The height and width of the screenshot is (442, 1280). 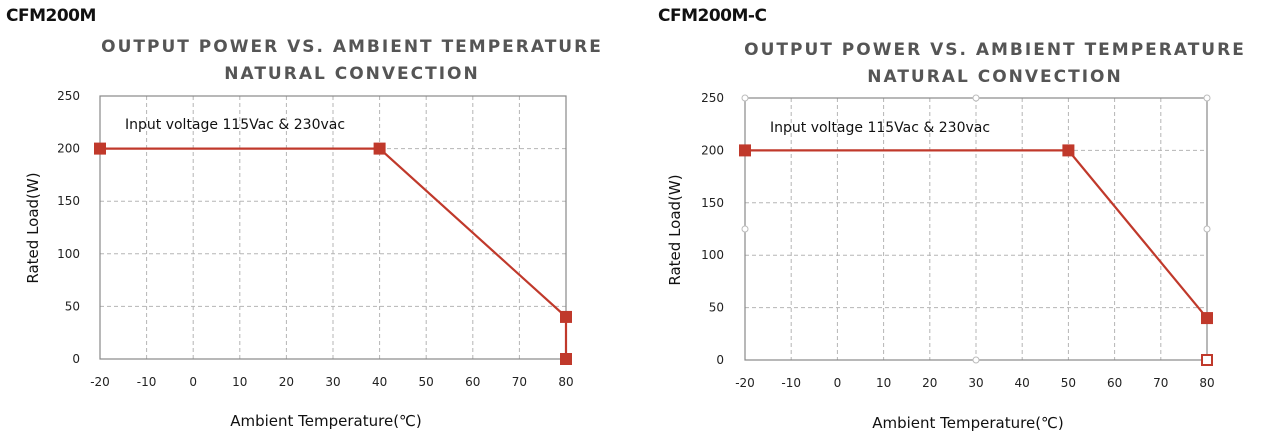 I want to click on end-marker, so click(x=1207, y=360).